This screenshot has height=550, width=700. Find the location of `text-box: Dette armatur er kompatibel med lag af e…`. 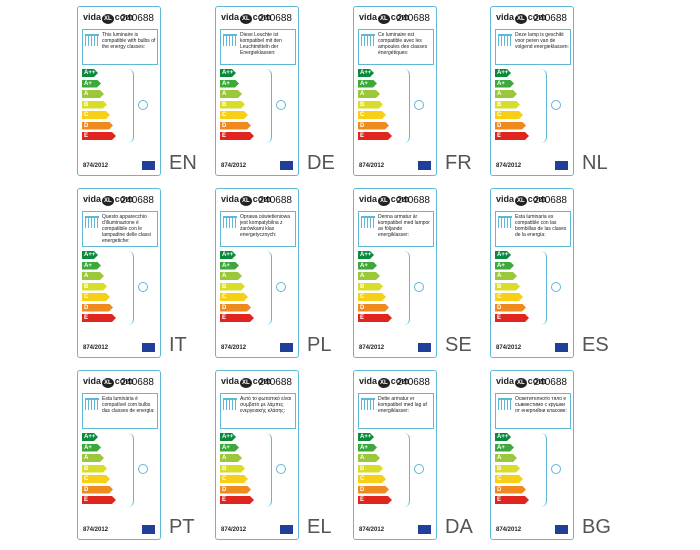

text-box: Dette armatur er kompatibel med lag af e… is located at coordinates (396, 411).